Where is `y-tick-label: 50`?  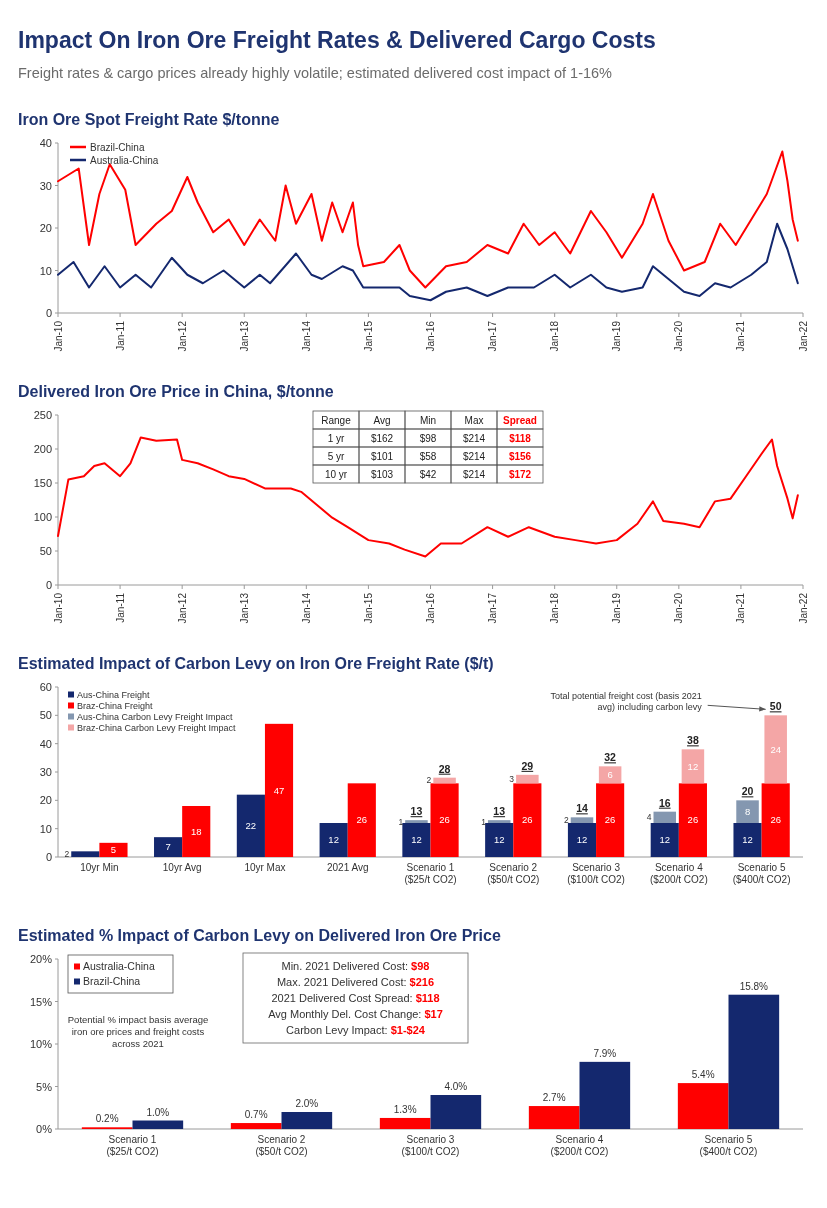 y-tick-label: 50 is located at coordinates (45, 715).